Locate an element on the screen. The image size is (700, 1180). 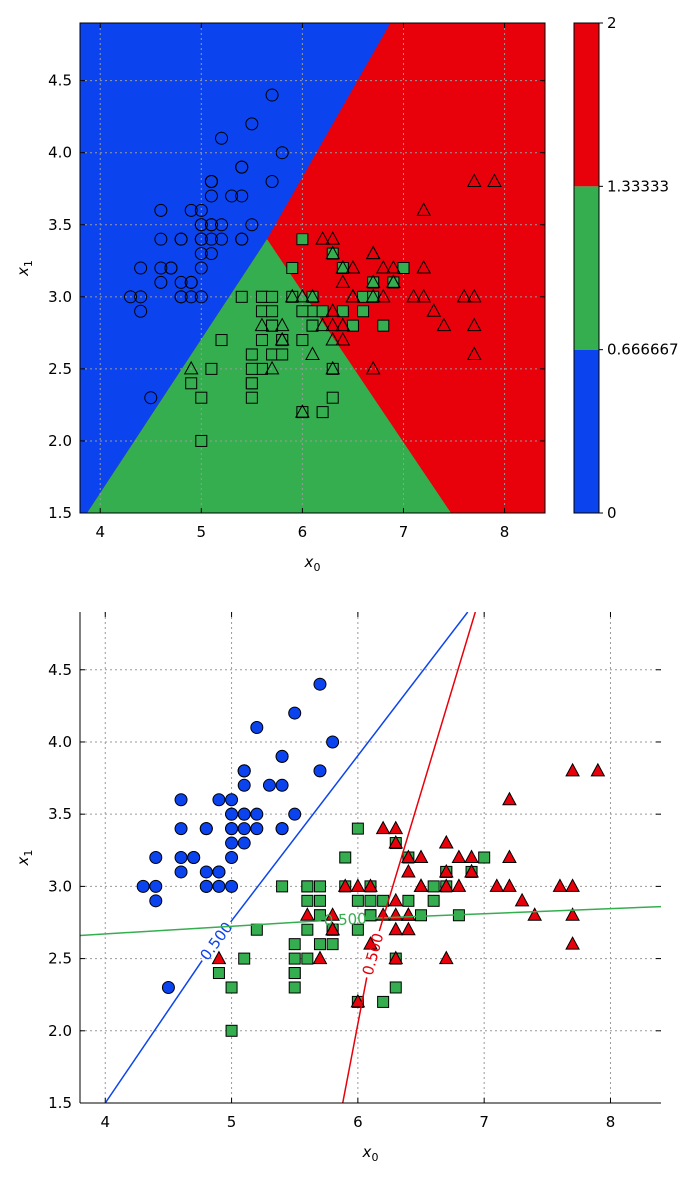
y-tick-label: 1.5 is located at coordinates (60, 1103).